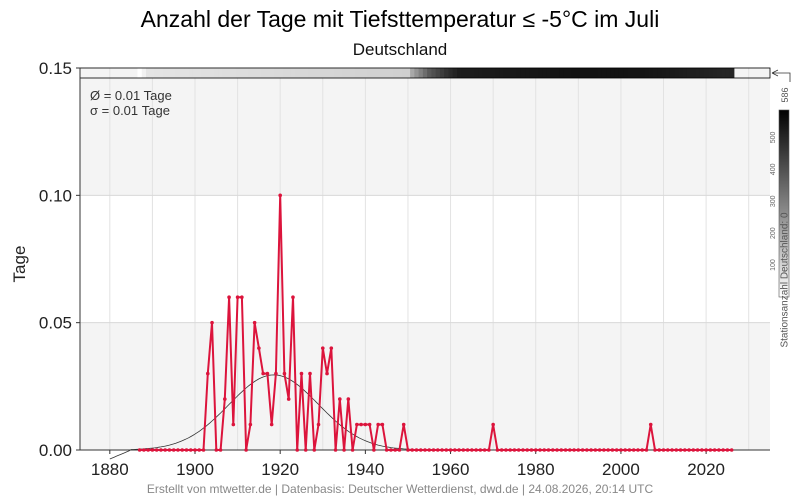 The height and width of the screenshot is (500, 800). What do you see at coordinates (204, 73) in the screenshot?
I see `station-cell-1902` at bounding box center [204, 73].